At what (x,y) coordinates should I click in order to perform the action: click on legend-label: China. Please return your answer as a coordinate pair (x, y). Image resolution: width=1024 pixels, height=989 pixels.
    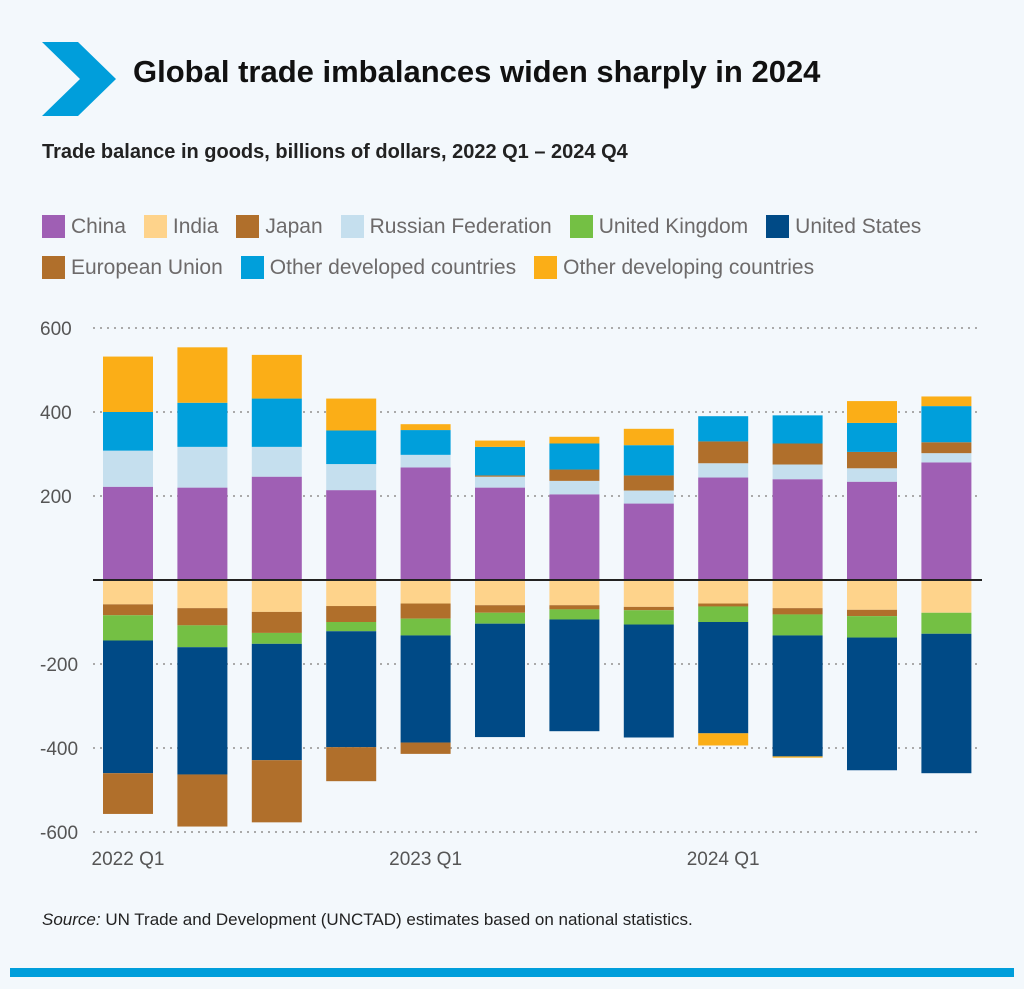
    Looking at the image, I should click on (98, 226).